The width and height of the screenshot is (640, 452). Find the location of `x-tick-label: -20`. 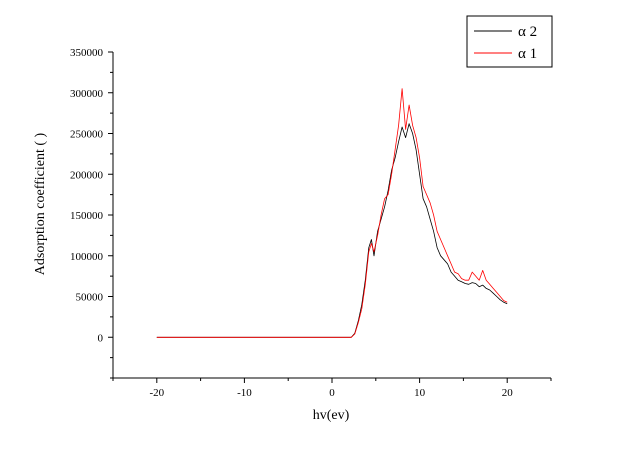

x-tick-label: -20 is located at coordinates (156, 393).